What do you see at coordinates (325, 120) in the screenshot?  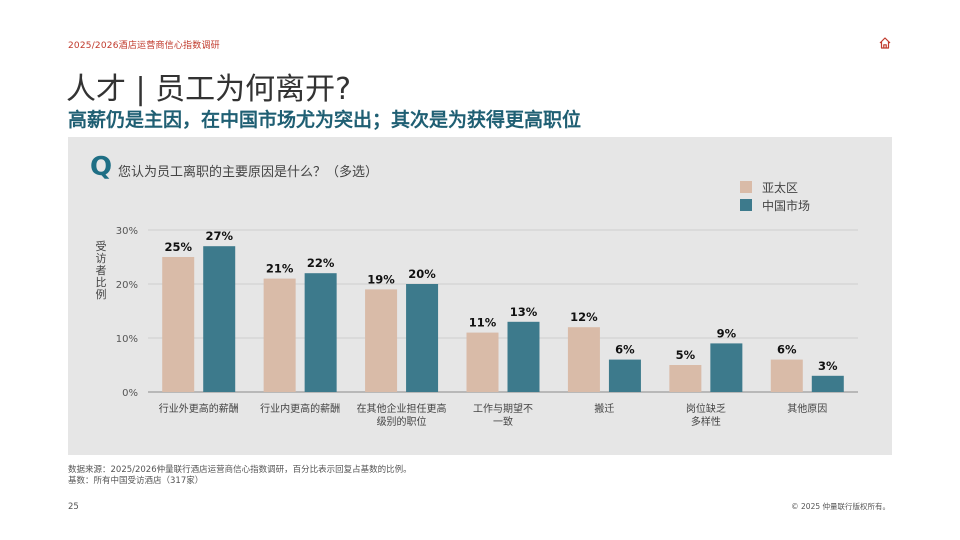 I see `page-subtitle: 高薪仍是主因，在中国市场尤为突出；其次是为获得更高职位` at bounding box center [325, 120].